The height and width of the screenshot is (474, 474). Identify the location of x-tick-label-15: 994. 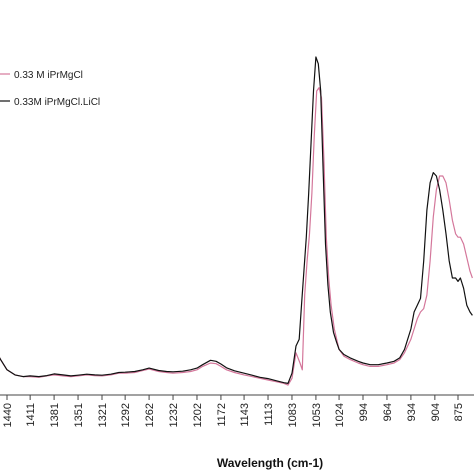
(364, 412).